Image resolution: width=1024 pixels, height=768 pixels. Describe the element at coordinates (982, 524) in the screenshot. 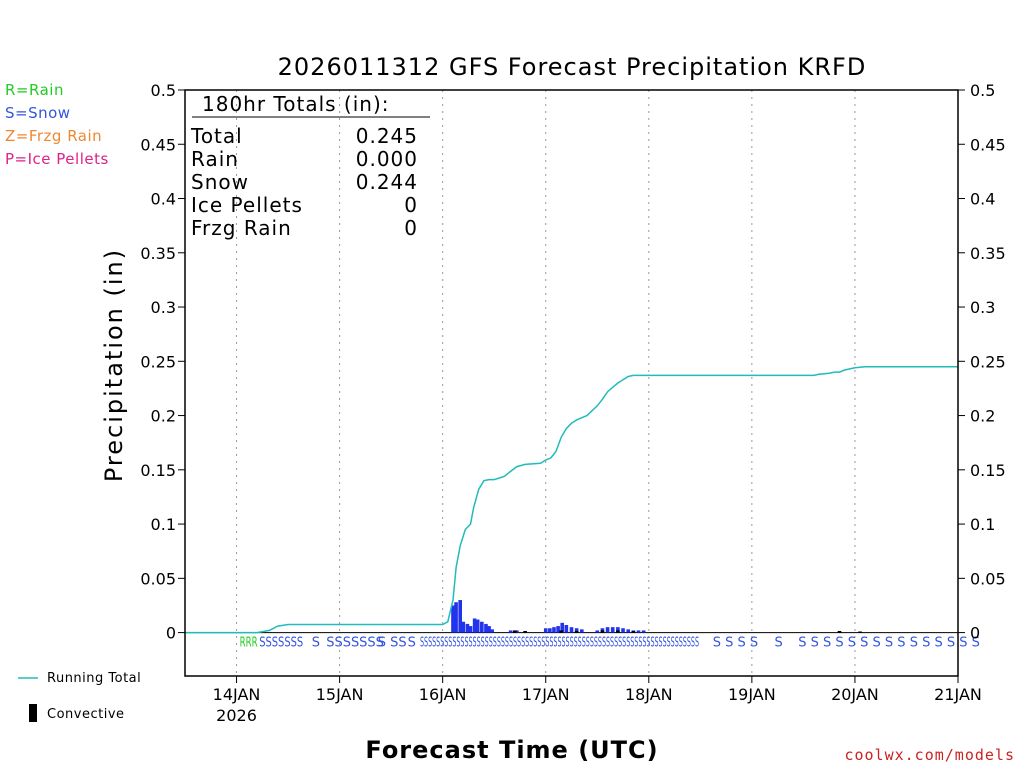

I see `ytick-right-label-2: 0.1` at that location.